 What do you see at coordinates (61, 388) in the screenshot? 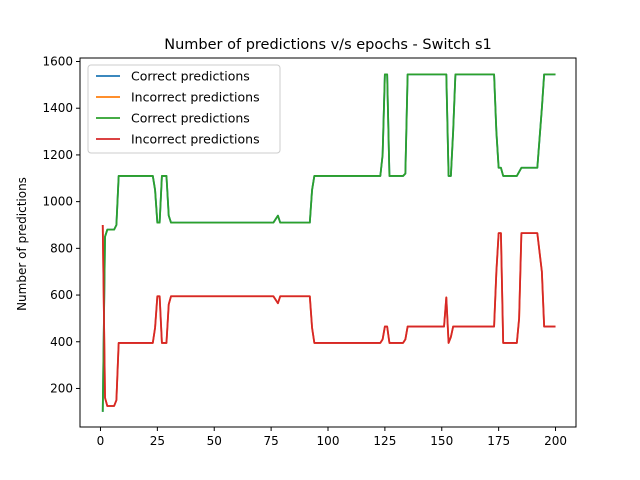
I see `y-tick-label: 200` at bounding box center [61, 388].